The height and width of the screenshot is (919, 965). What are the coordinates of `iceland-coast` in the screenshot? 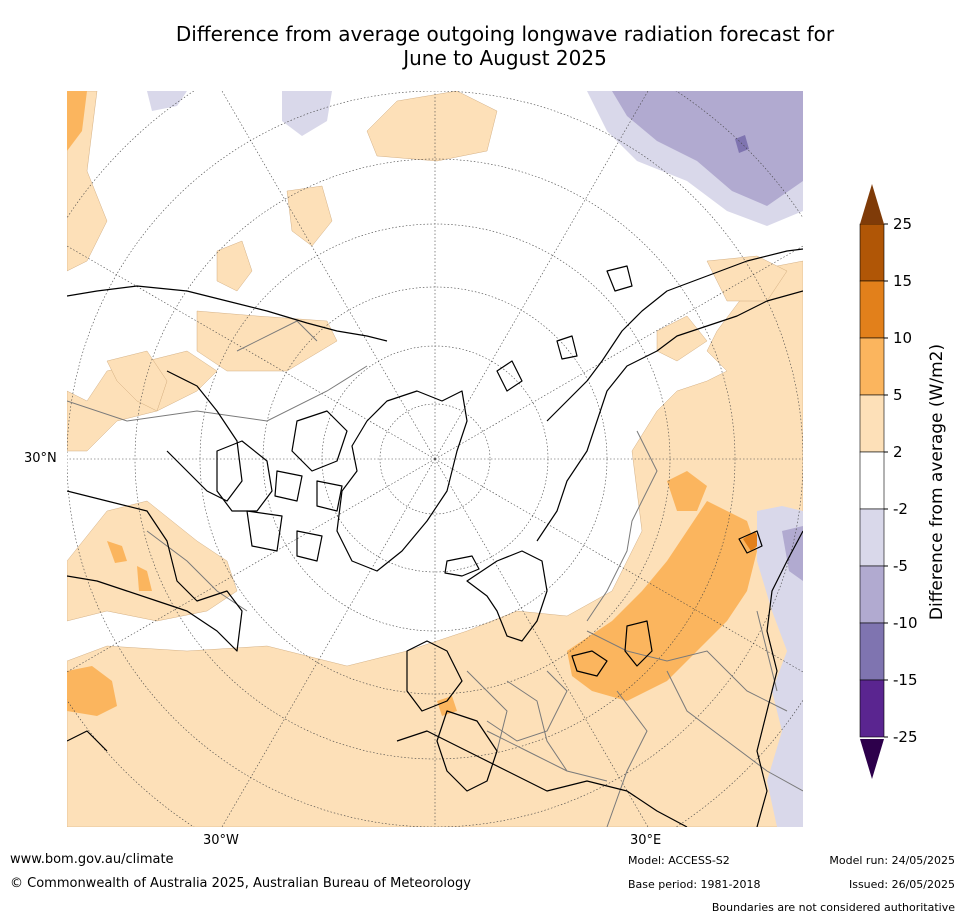 It's located at (462, 566).